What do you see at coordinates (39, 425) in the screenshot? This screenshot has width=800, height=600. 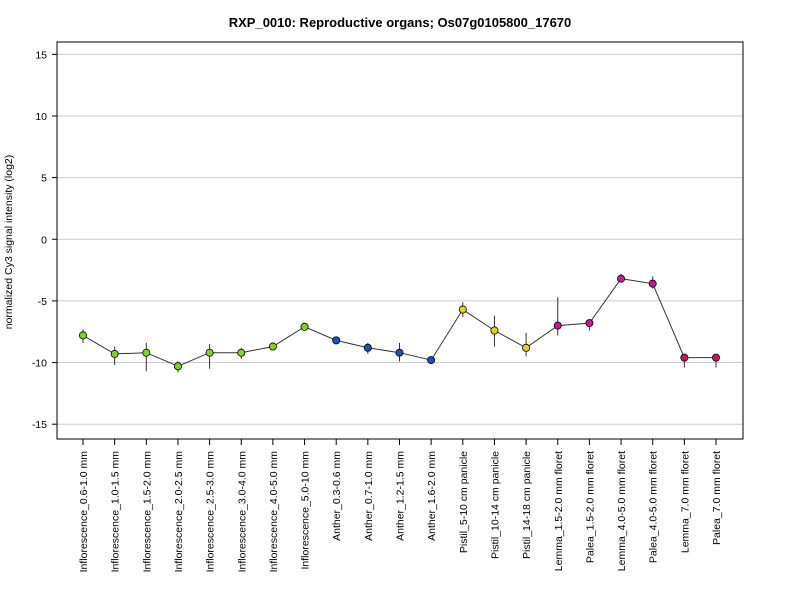 I see `y-tick-label: -15` at bounding box center [39, 425].